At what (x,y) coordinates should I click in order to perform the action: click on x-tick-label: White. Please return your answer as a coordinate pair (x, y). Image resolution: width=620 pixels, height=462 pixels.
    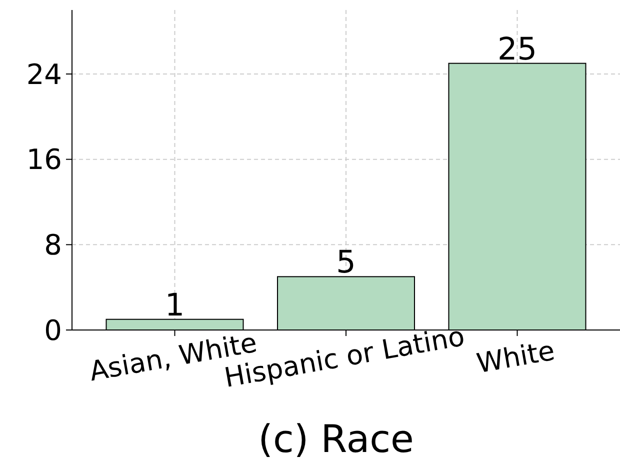
    Looking at the image, I should click on (516, 358).